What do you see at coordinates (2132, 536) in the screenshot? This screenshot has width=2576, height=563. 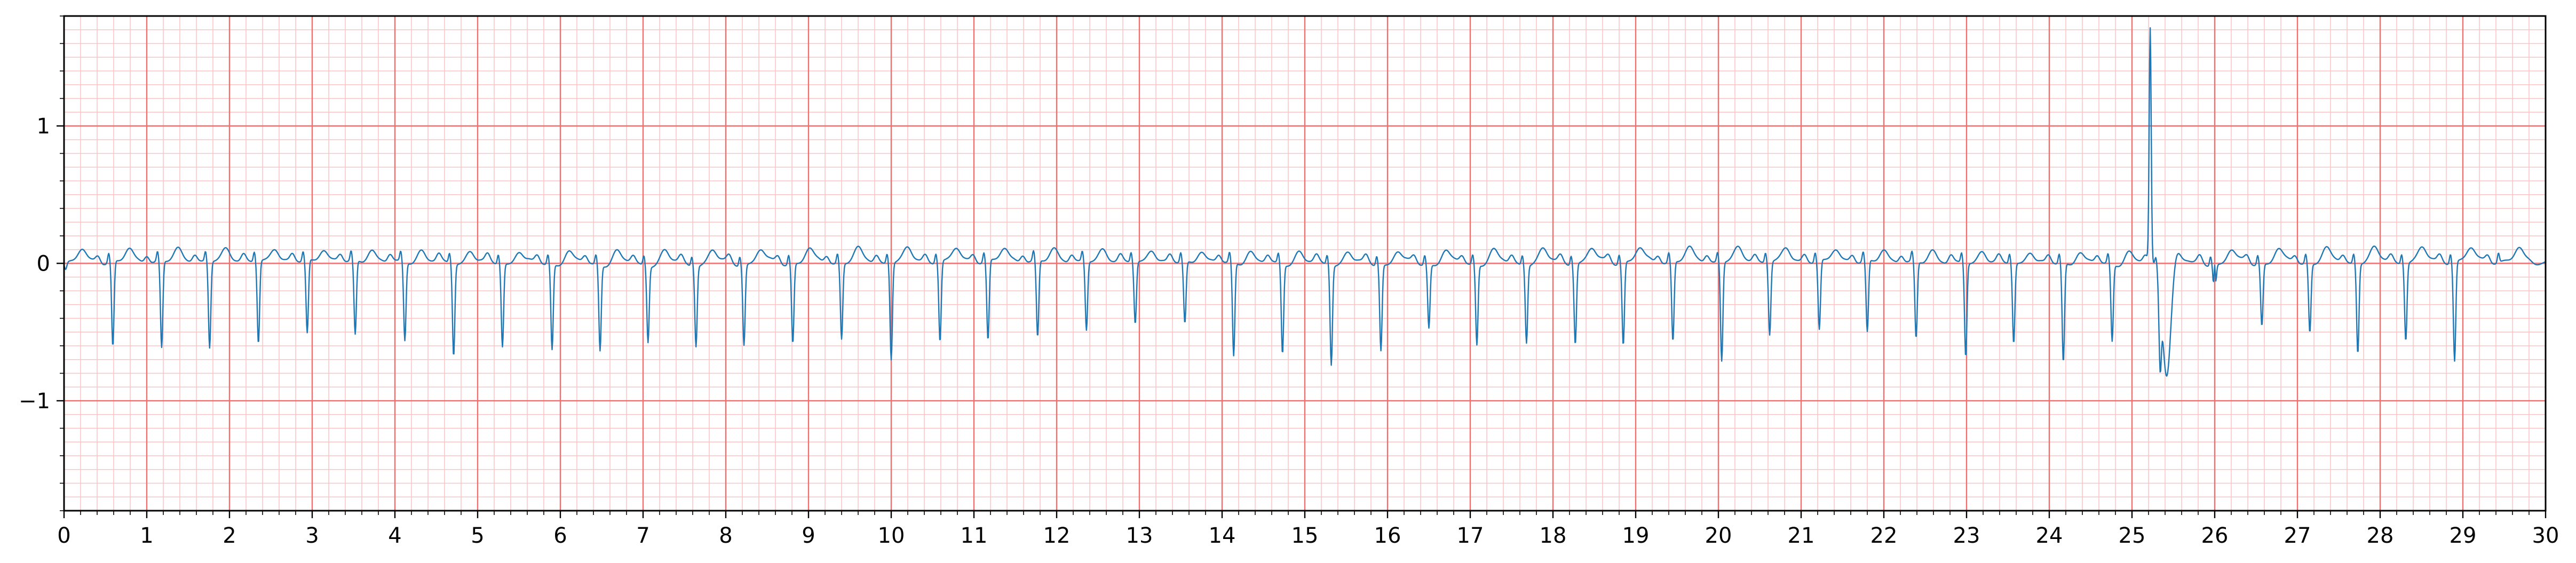 I see `x-tick-label: 25` at bounding box center [2132, 536].